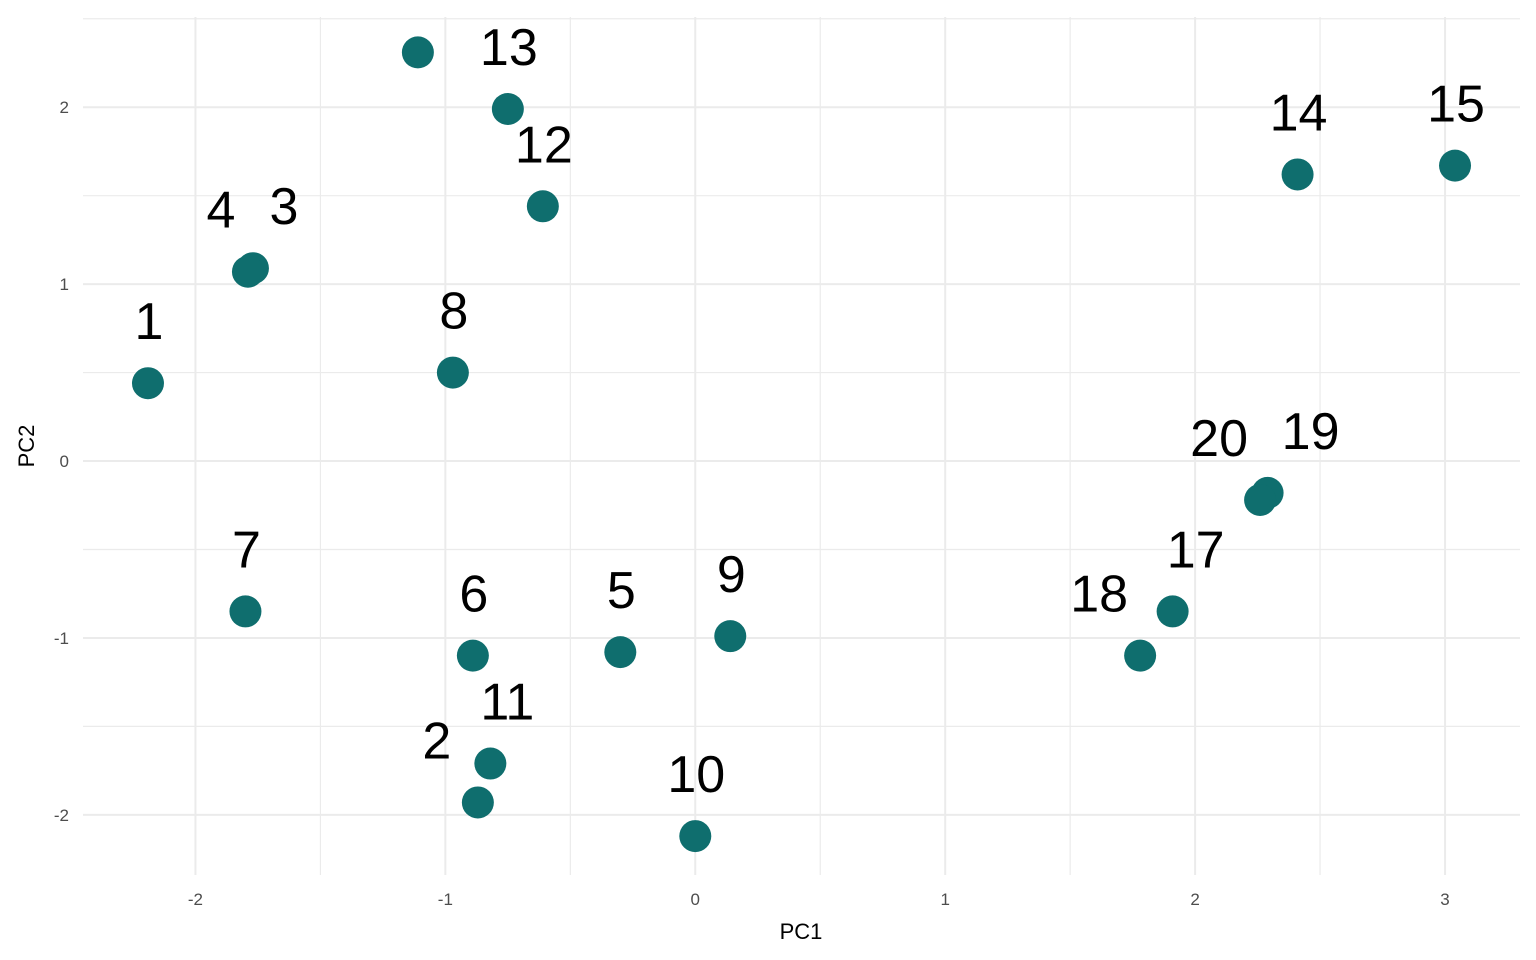  Describe the element at coordinates (695, 899) in the screenshot. I see `x-tick-label: 0` at that location.